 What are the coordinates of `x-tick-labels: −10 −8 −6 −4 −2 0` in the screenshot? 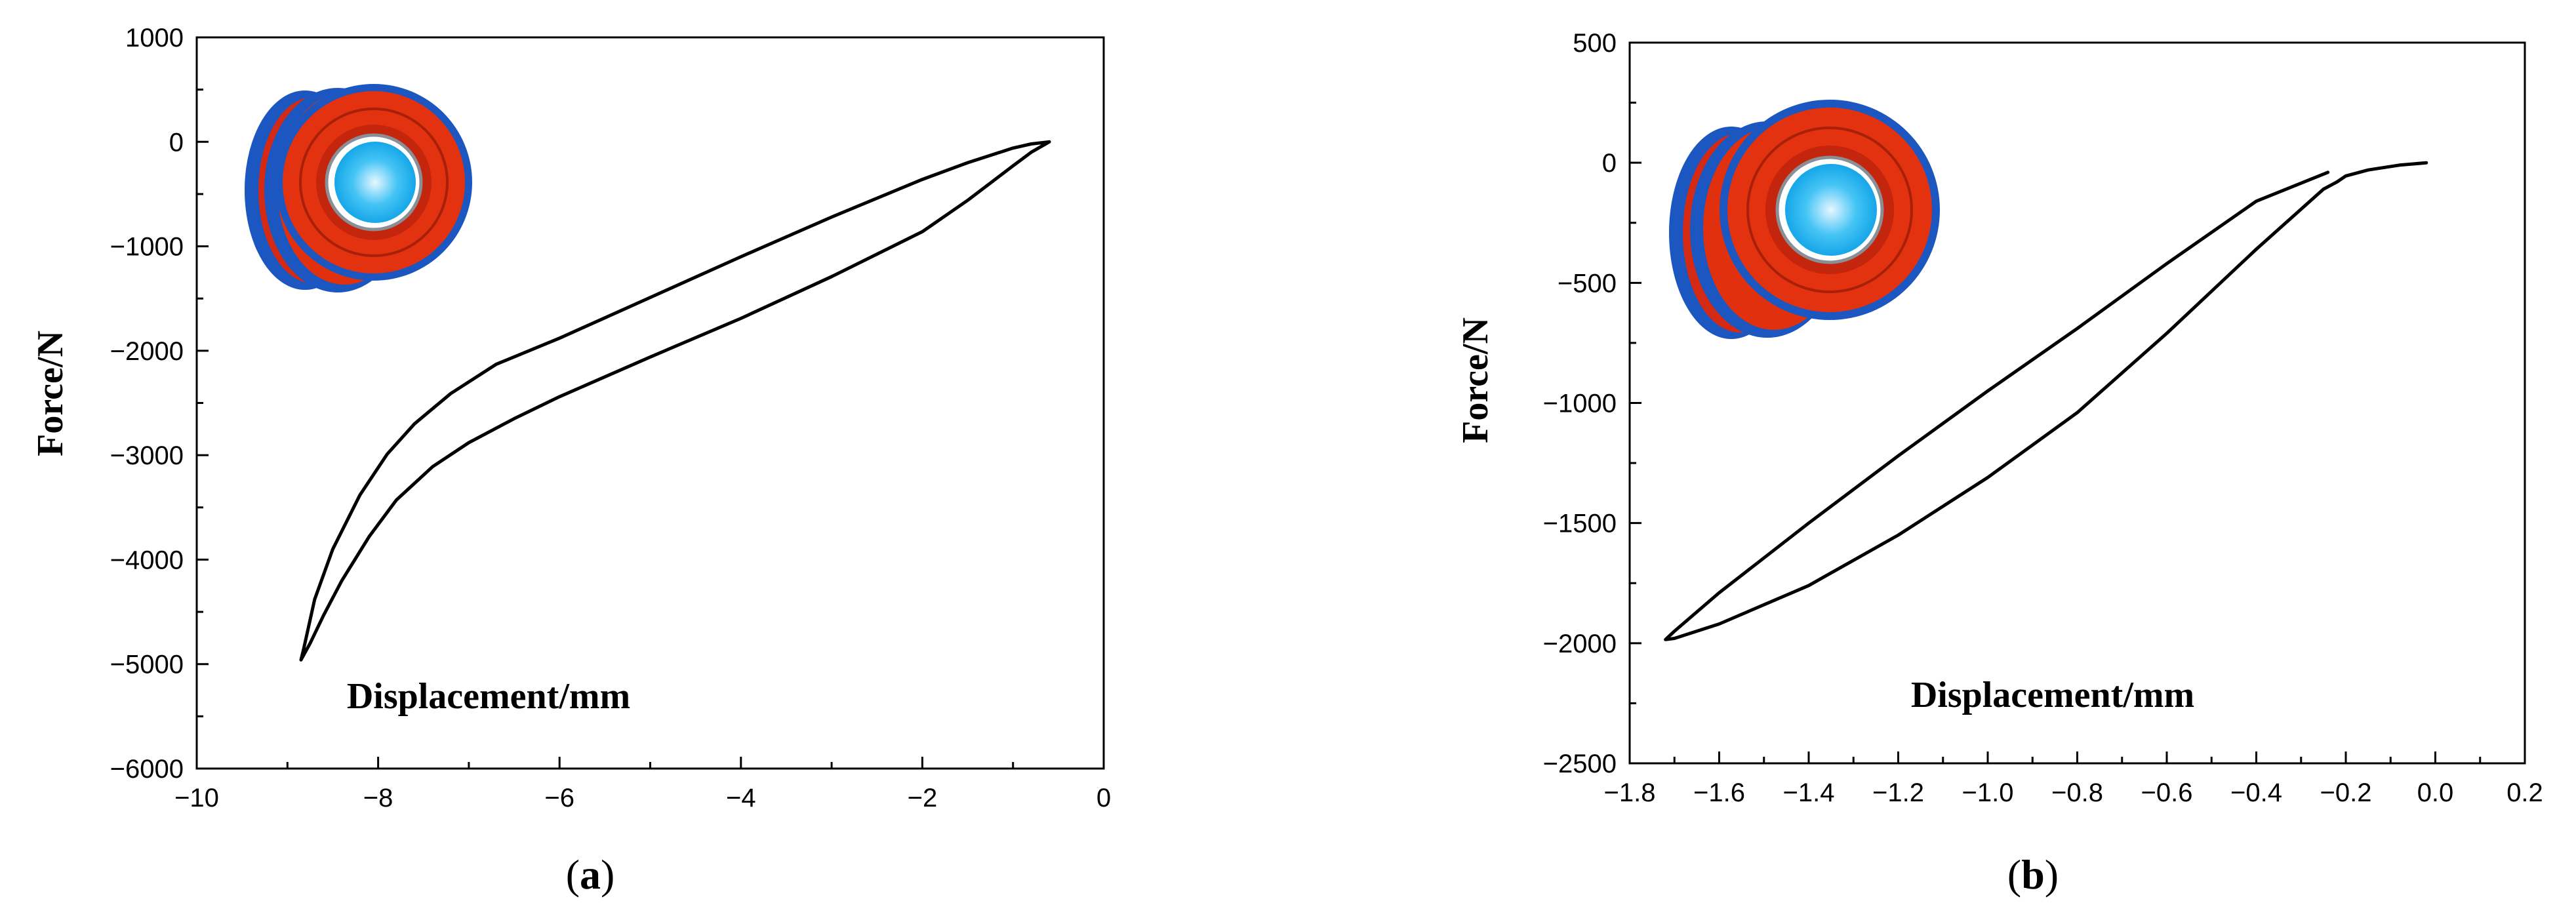 It's located at (642, 798).